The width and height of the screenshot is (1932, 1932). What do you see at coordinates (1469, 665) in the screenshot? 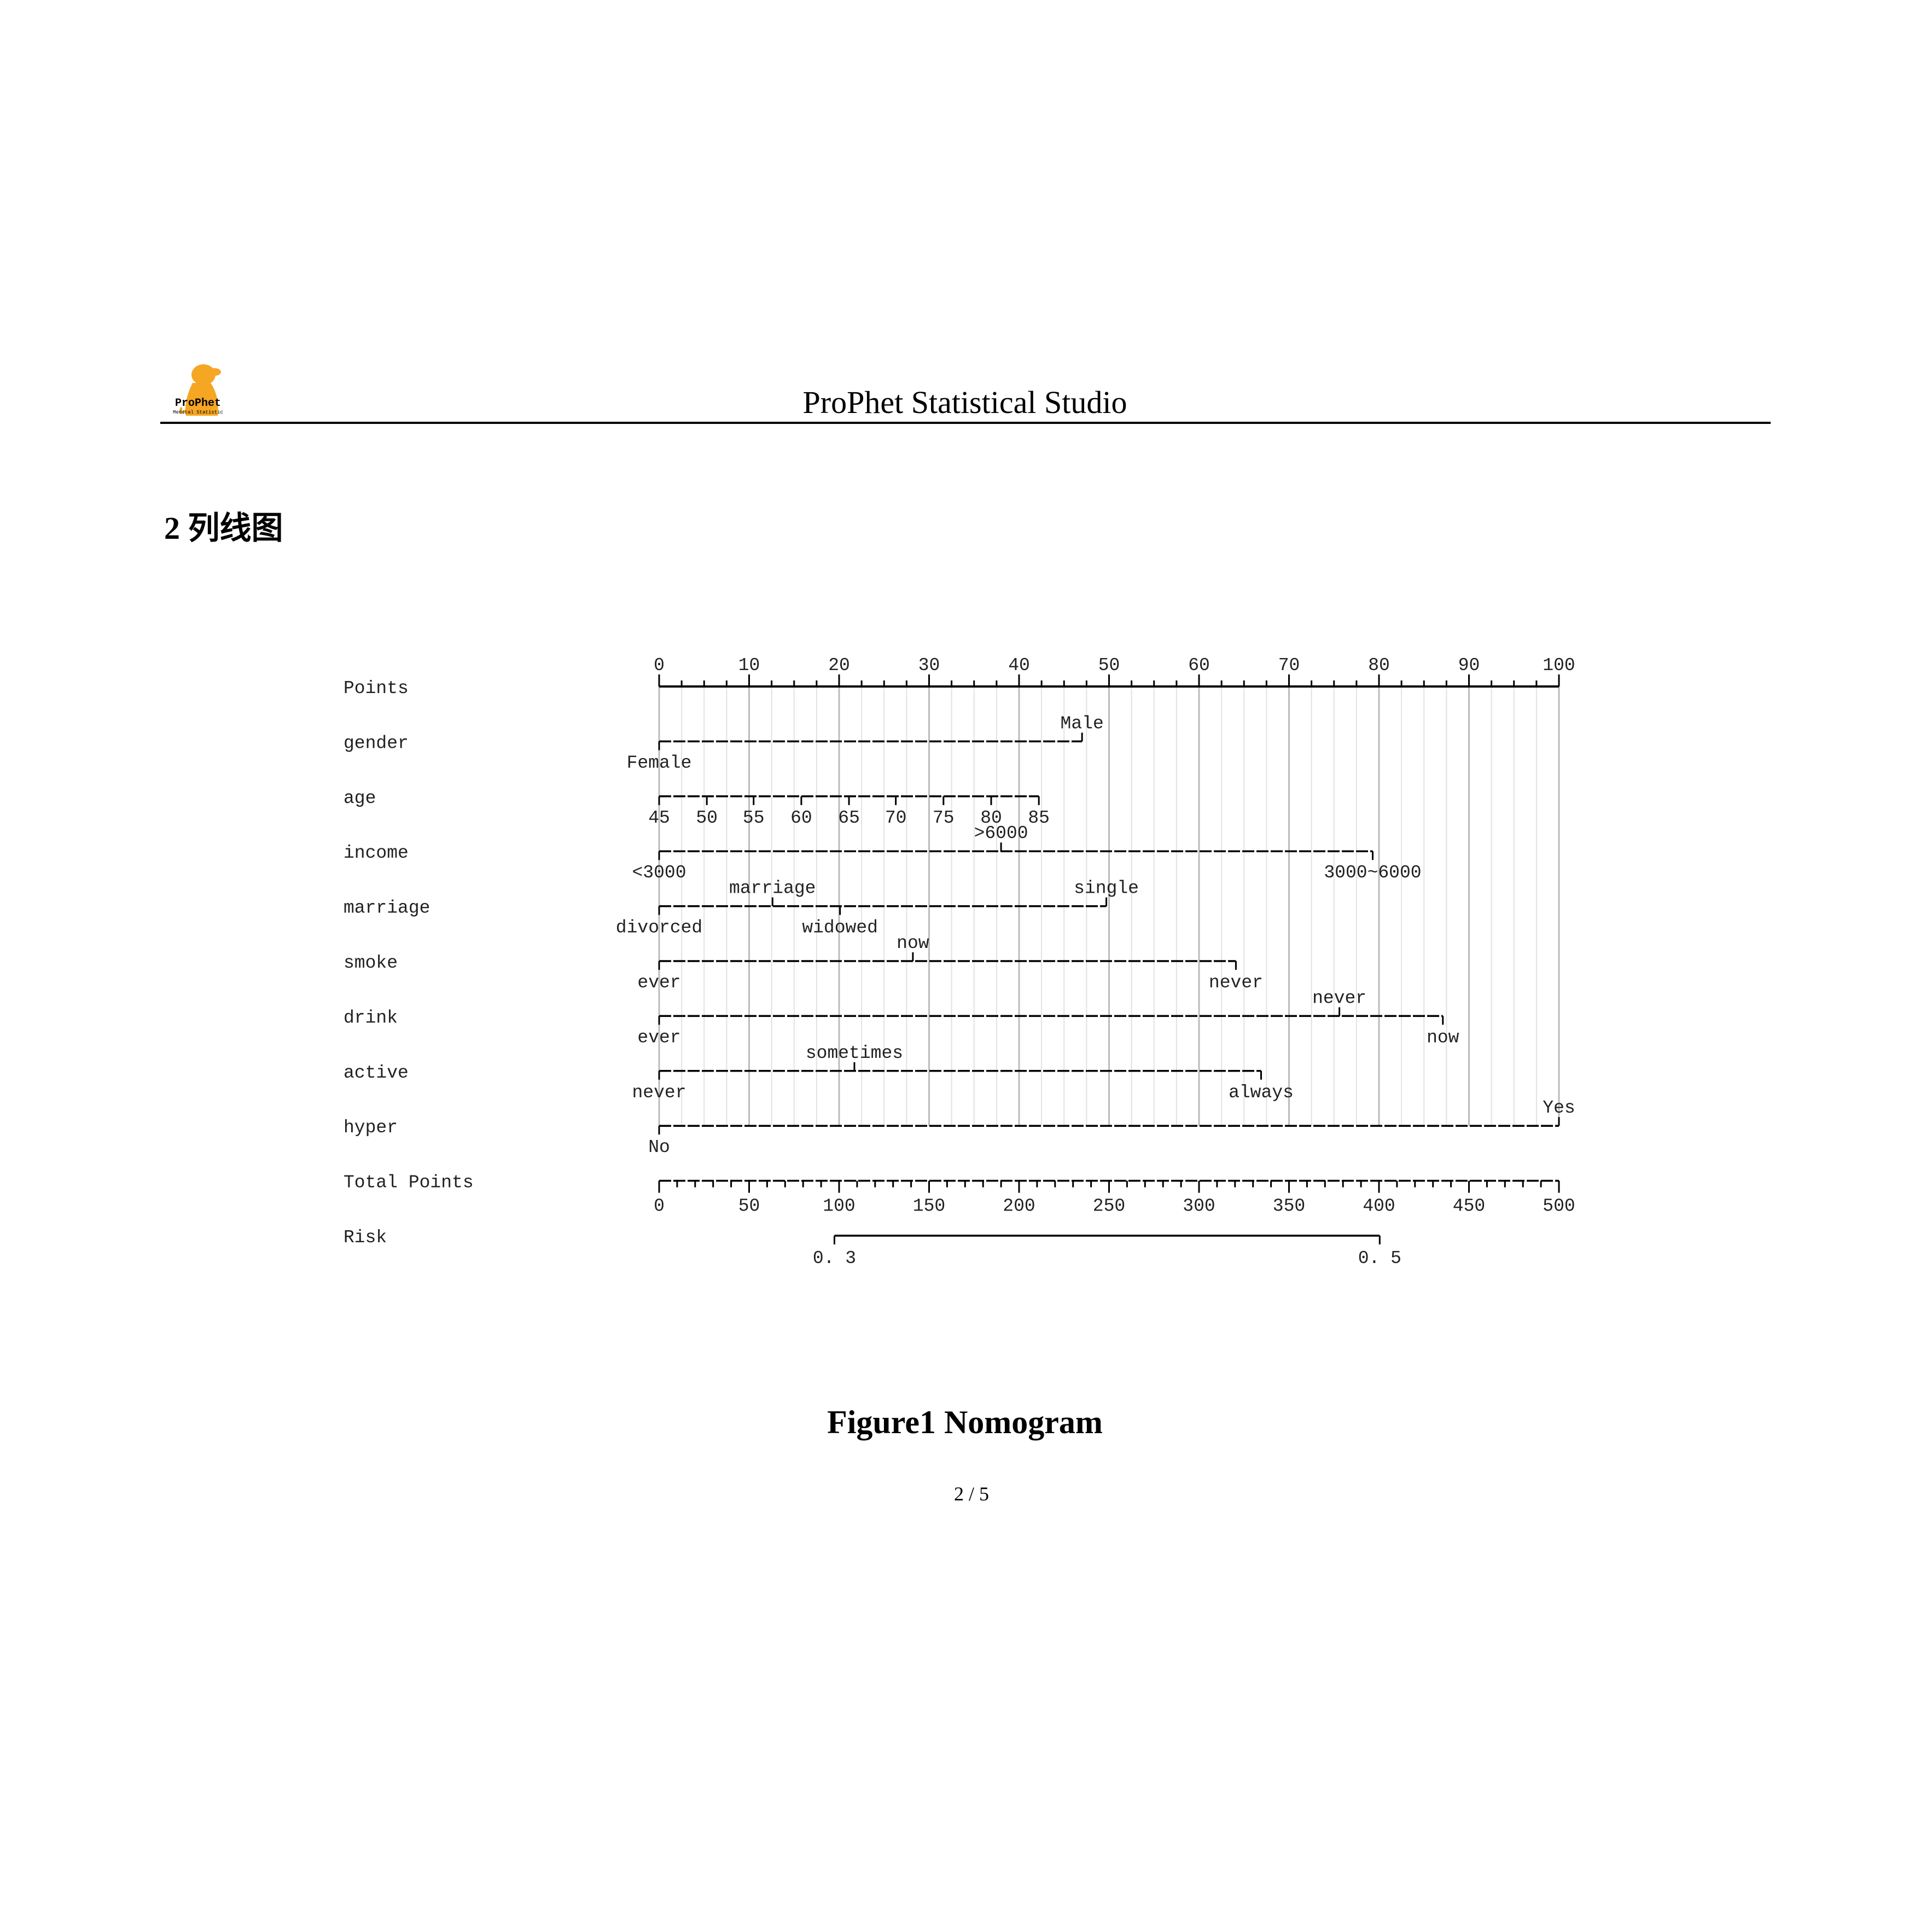
I see `points-tick-label: 90` at bounding box center [1469, 665].